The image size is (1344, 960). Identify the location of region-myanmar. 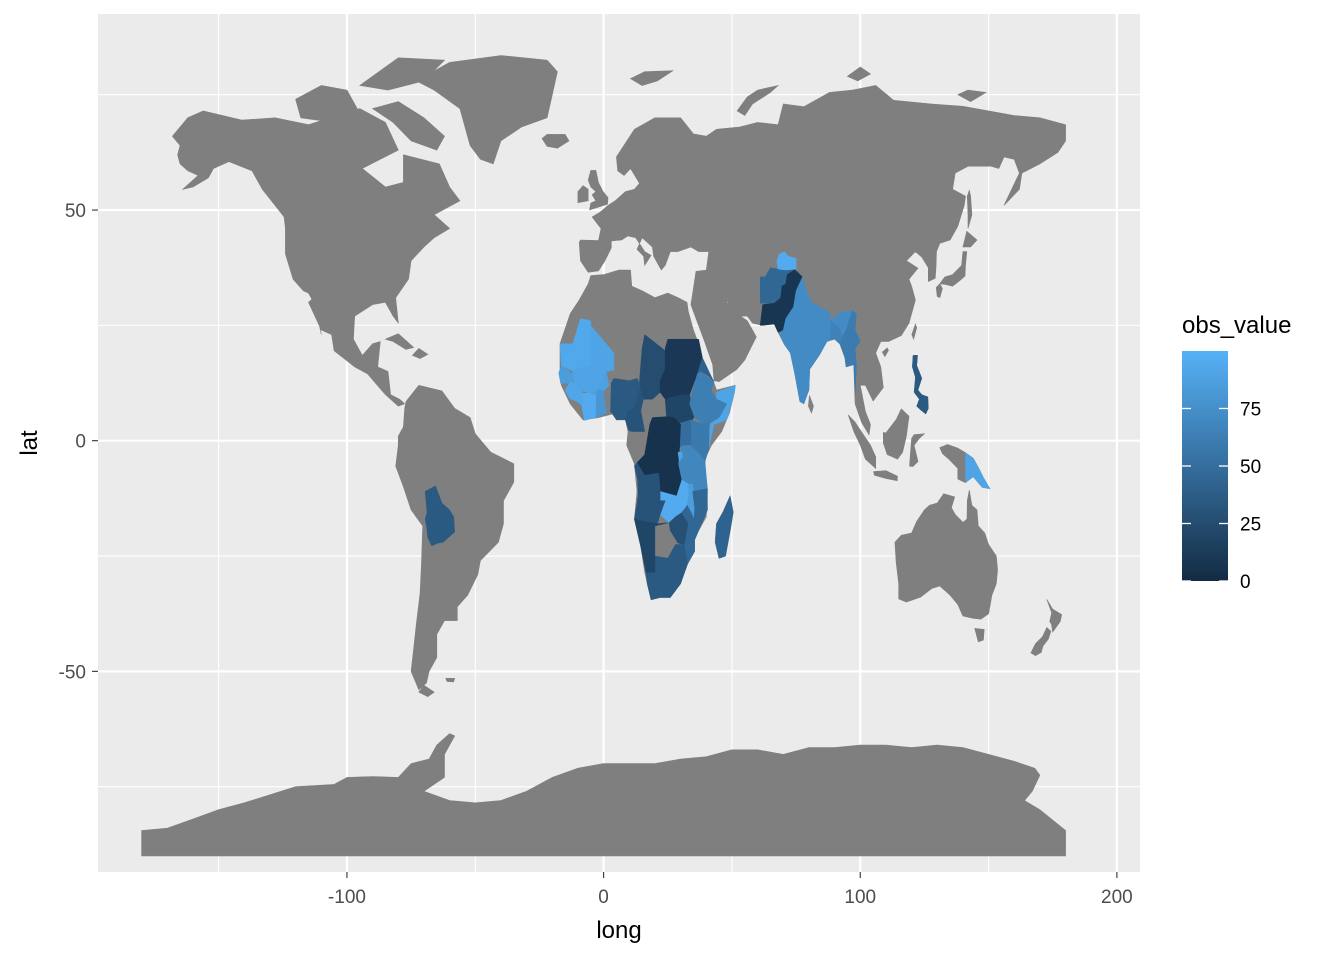
(850, 352).